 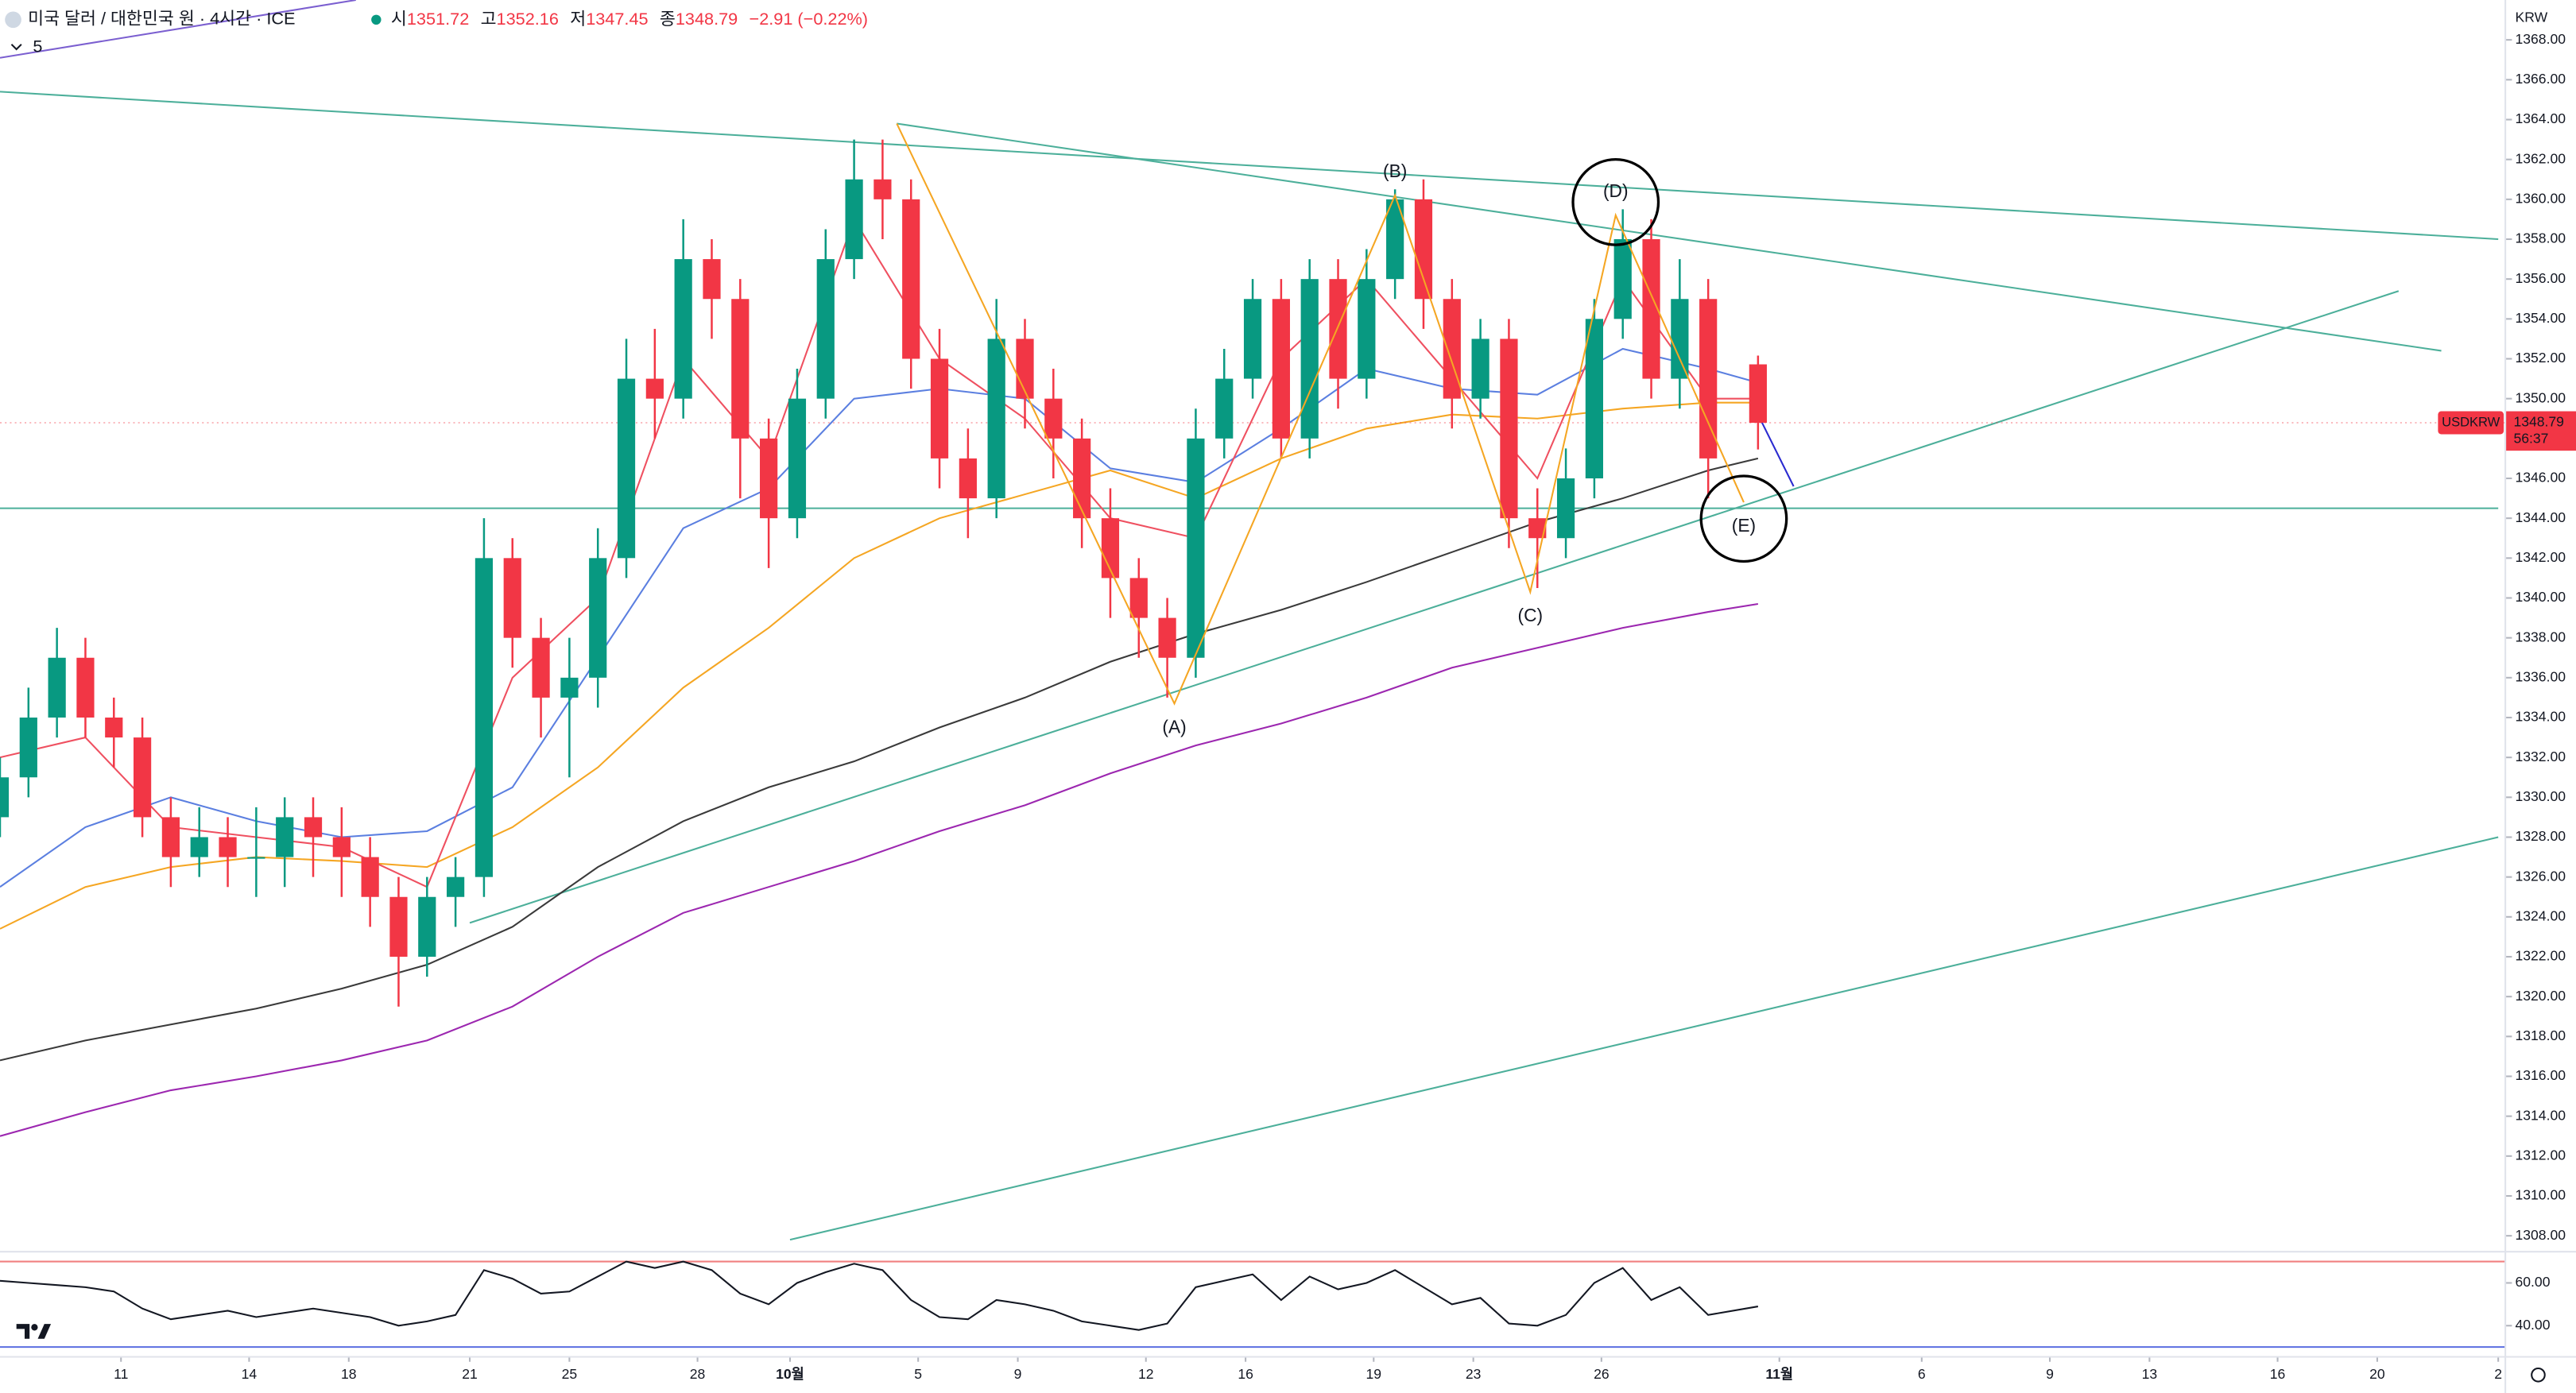 What do you see at coordinates (698, 1374) in the screenshot?
I see `x-tick-label: 28` at bounding box center [698, 1374].